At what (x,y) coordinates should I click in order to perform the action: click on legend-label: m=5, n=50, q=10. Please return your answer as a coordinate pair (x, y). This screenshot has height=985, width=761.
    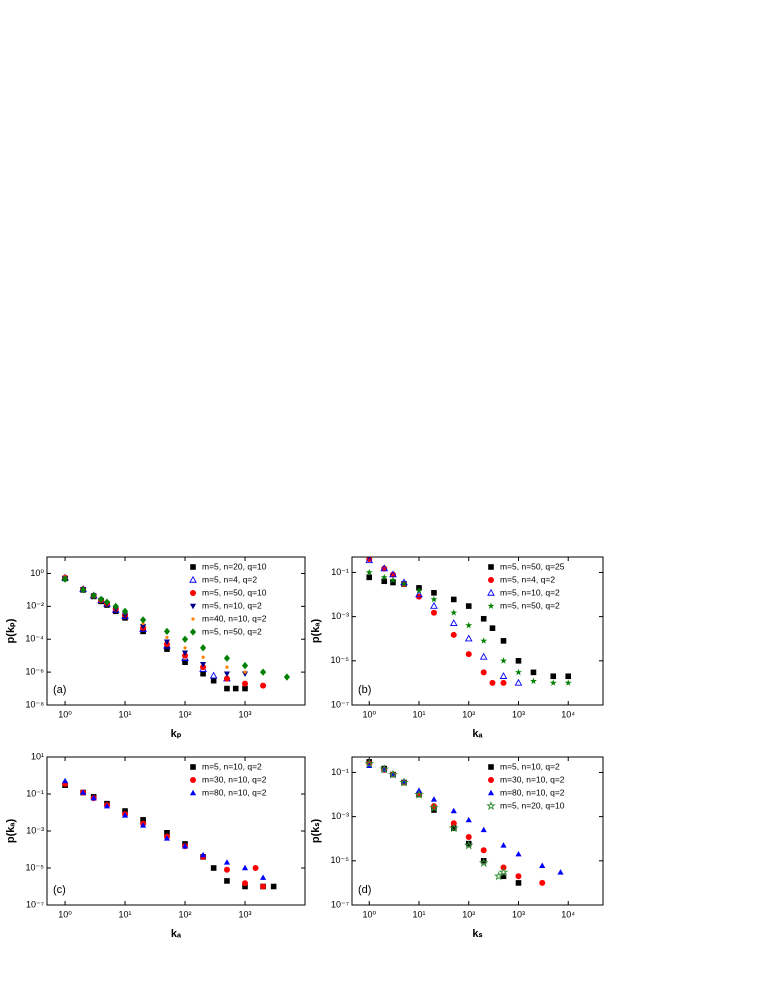
    Looking at the image, I should click on (234, 592).